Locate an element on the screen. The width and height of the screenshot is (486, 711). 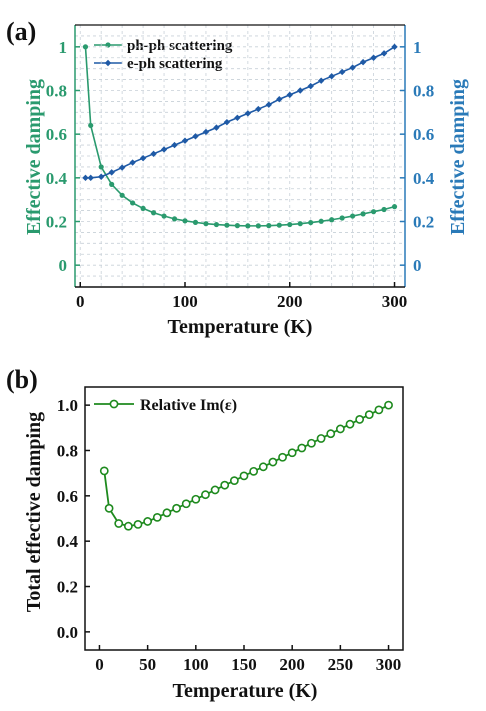
panel-a-x-tick-label: 100 is located at coordinates (185, 301).